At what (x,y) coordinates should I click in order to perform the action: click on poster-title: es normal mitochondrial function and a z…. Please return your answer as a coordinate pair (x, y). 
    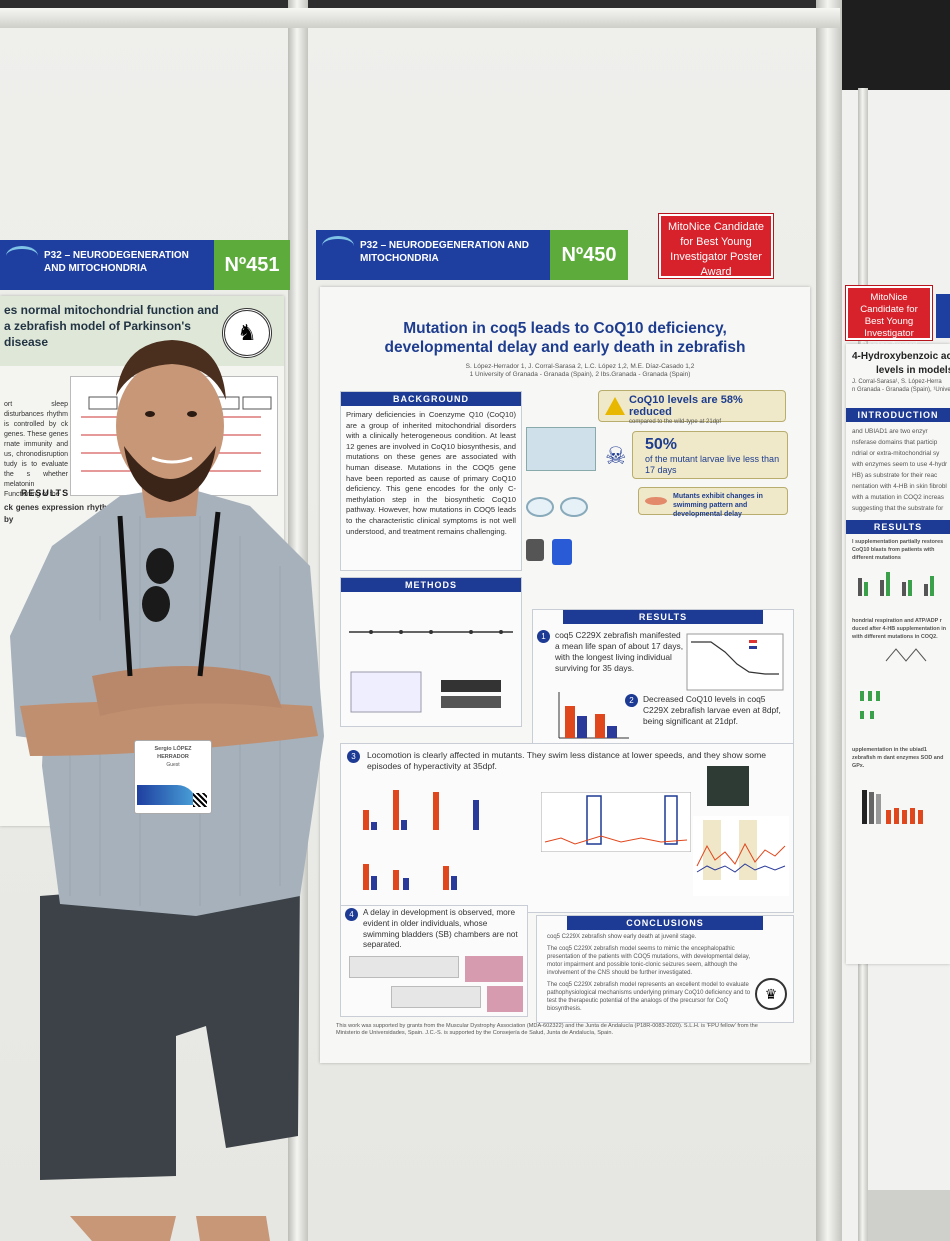
    Looking at the image, I should click on (111, 326).